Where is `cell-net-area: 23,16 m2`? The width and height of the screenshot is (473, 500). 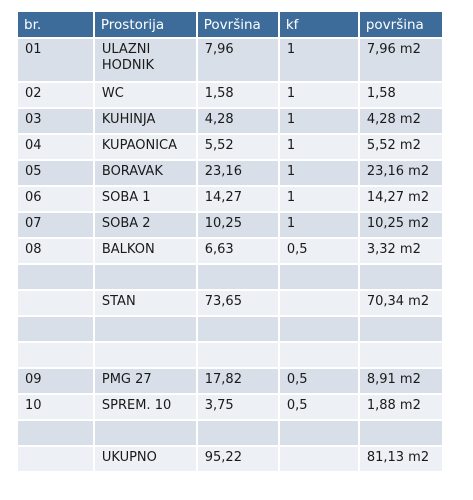
cell-net-area: 23,16 m2 is located at coordinates (400, 173).